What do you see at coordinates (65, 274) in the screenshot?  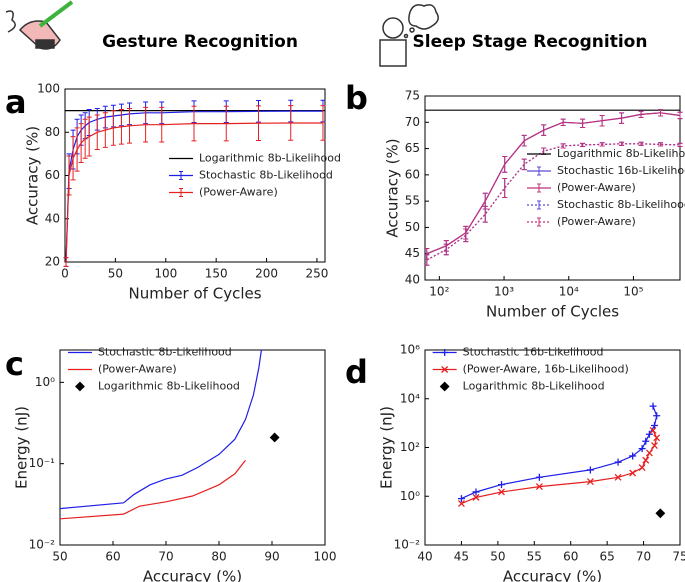 I see `x-tick-label: 0` at bounding box center [65, 274].